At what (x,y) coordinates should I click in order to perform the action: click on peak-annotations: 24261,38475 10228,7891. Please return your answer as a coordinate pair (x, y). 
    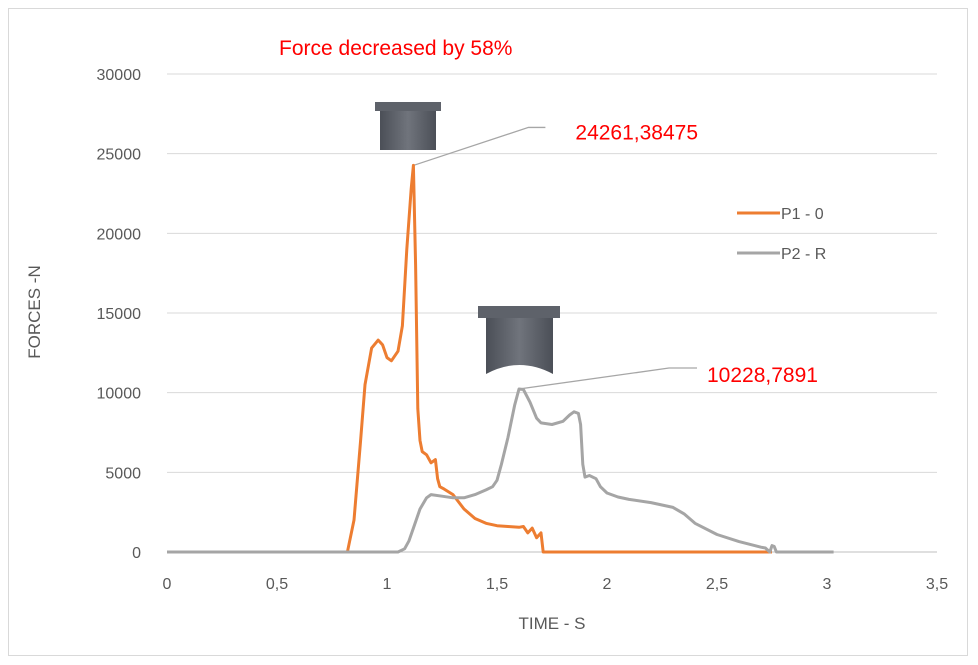
    Looking at the image, I should click on (696, 254).